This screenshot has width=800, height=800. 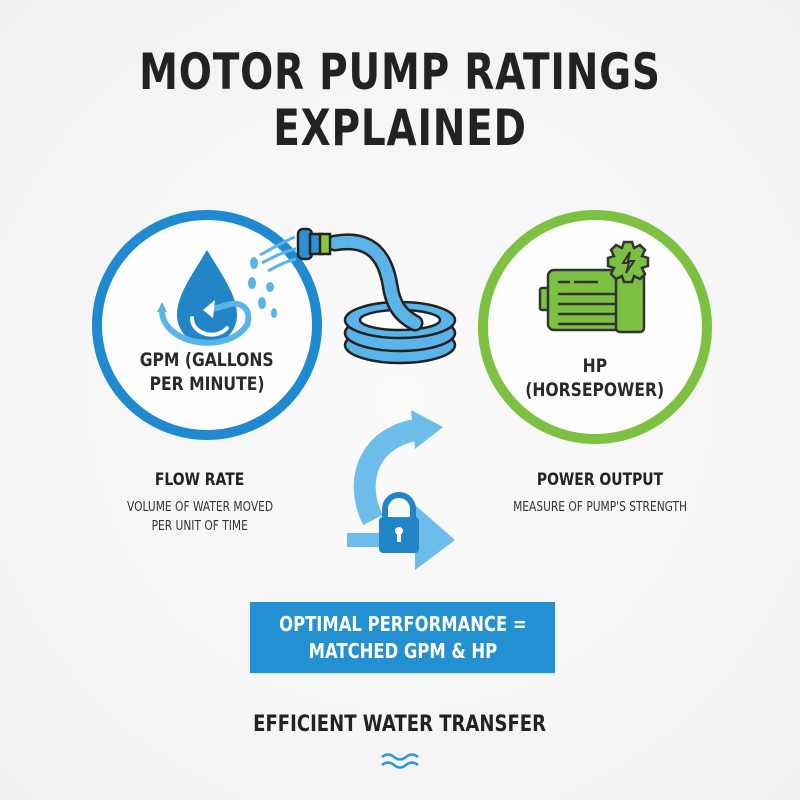 What do you see at coordinates (400, 72) in the screenshot?
I see `page-title-line1: MOTOR PUMP RATINGS` at bounding box center [400, 72].